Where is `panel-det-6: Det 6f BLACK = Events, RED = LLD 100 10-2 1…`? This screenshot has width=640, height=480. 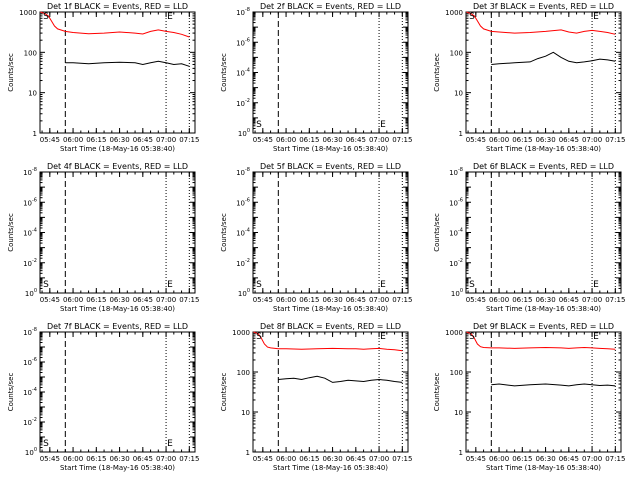
panel-det-6: Det 6f BLACK = Events, RED = LLD 100 10-2 1… is located at coordinates (529, 237).